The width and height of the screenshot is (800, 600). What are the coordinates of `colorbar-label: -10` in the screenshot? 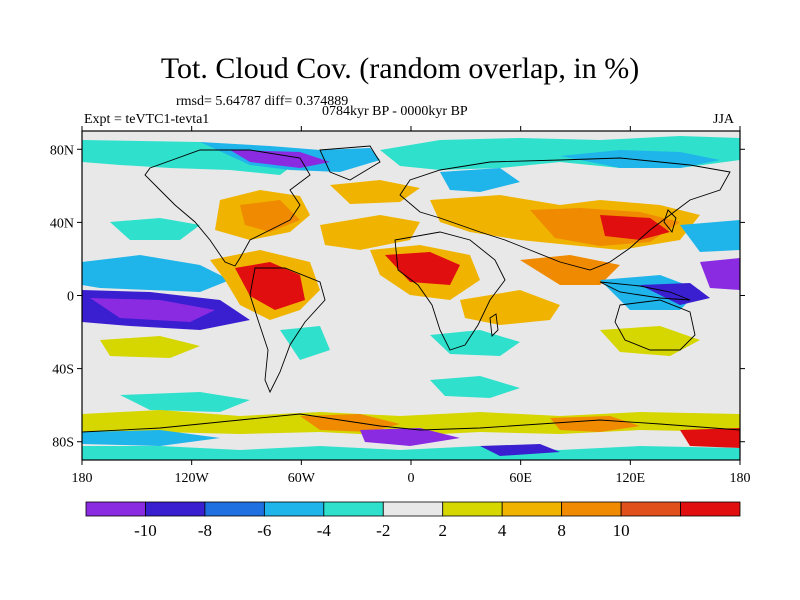 It's located at (145, 530).